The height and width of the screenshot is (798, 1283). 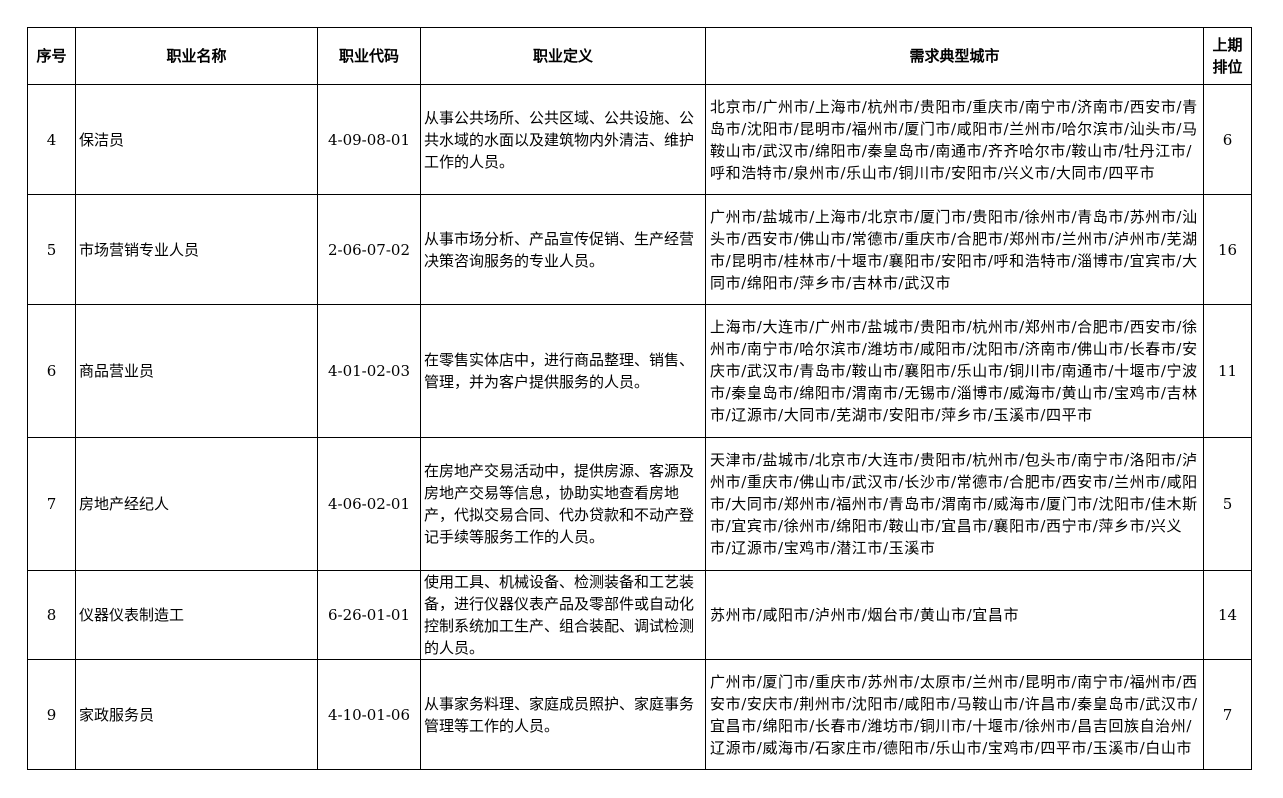 What do you see at coordinates (1227, 504) in the screenshot?
I see `previous-rank: 5` at bounding box center [1227, 504].